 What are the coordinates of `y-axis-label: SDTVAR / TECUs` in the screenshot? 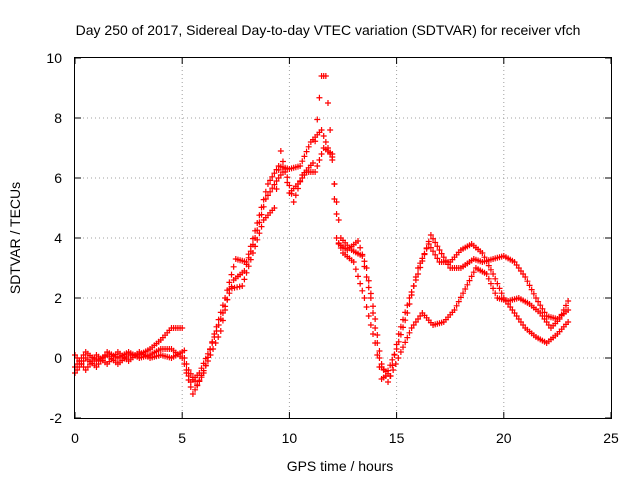 It's located at (15, 238).